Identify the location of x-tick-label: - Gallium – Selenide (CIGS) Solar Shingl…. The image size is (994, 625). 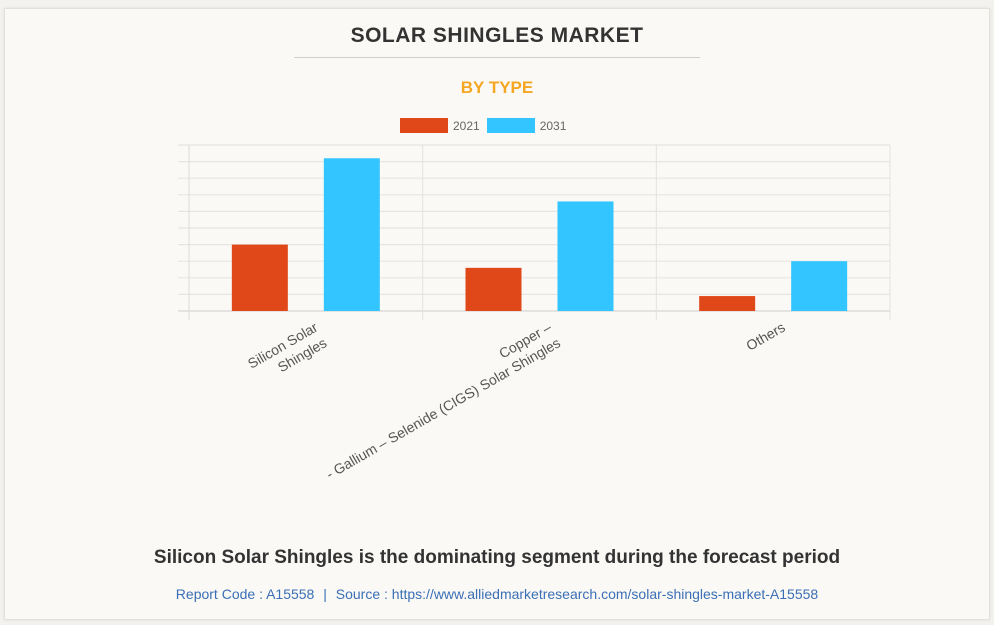
(443, 408).